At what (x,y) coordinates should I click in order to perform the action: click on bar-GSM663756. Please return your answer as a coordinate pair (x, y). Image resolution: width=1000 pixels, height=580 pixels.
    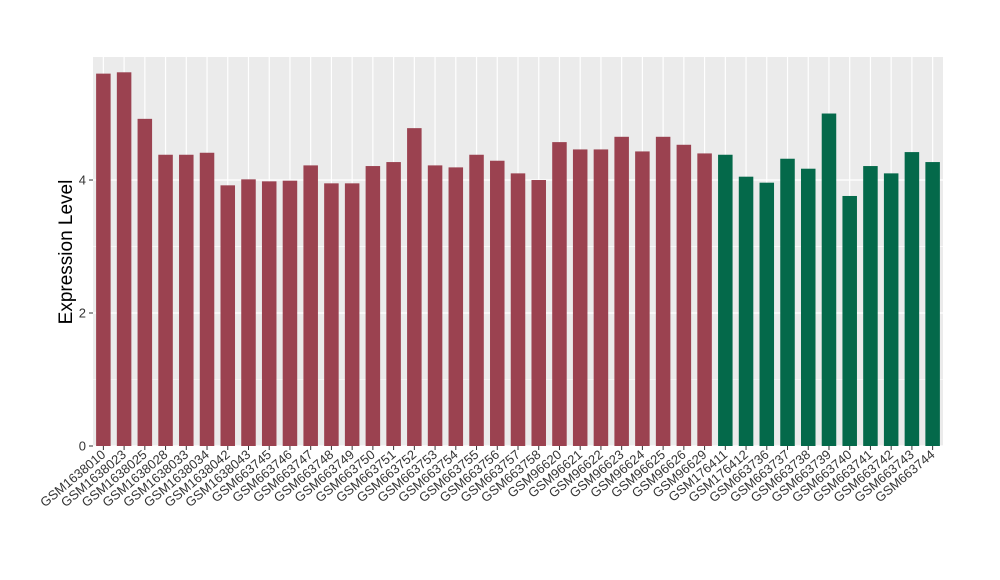
    Looking at the image, I should click on (497, 303).